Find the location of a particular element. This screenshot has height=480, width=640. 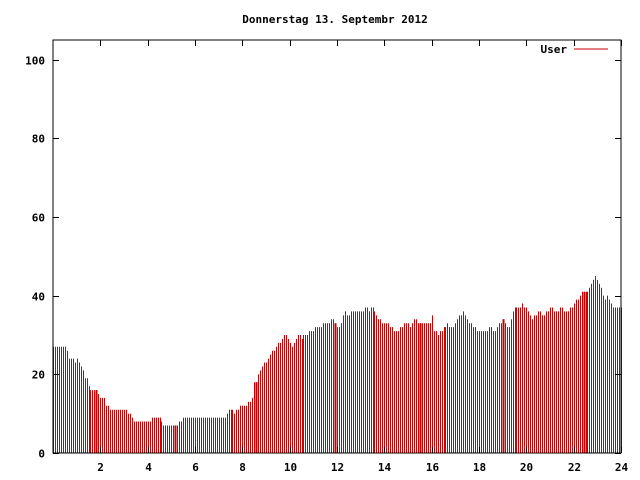

y-tick-label: 80 is located at coordinates (38, 139).